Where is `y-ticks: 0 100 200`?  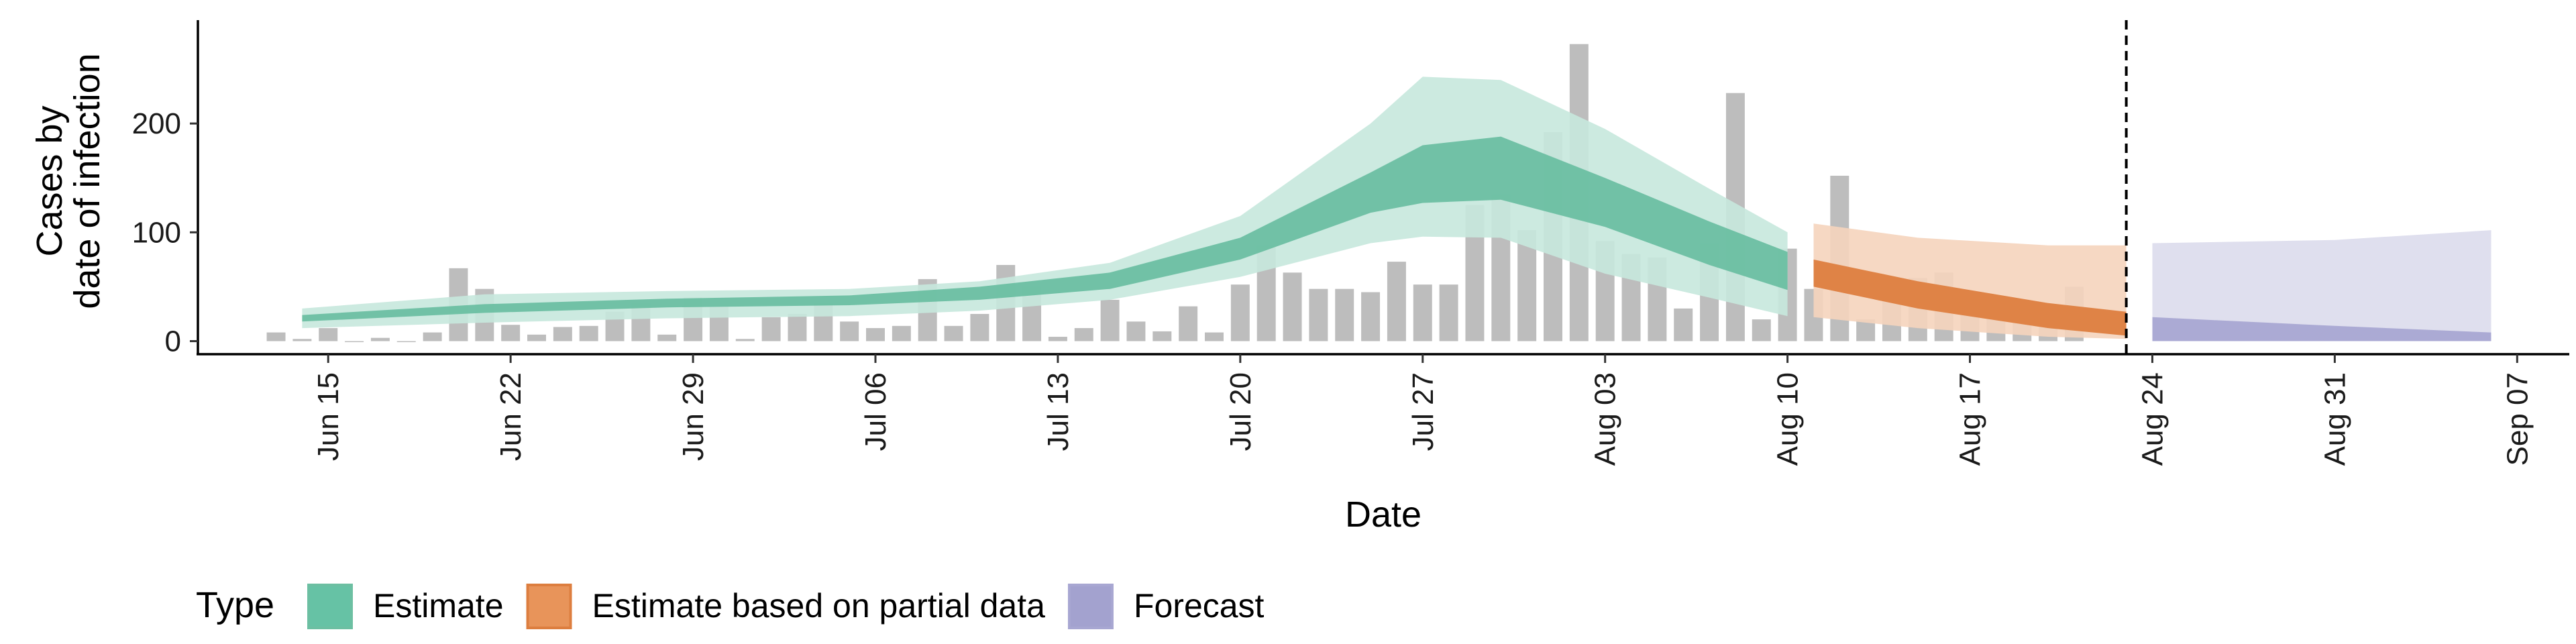
y-ticks: 0 100 200 is located at coordinates (165, 232).